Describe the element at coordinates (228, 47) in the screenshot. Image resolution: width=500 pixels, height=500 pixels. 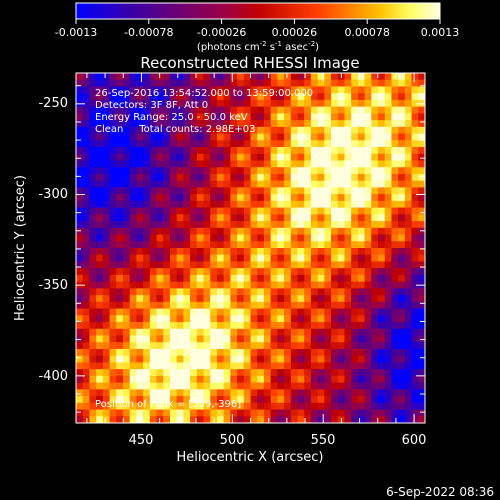
I see `unit-part: (photons cm` at that location.